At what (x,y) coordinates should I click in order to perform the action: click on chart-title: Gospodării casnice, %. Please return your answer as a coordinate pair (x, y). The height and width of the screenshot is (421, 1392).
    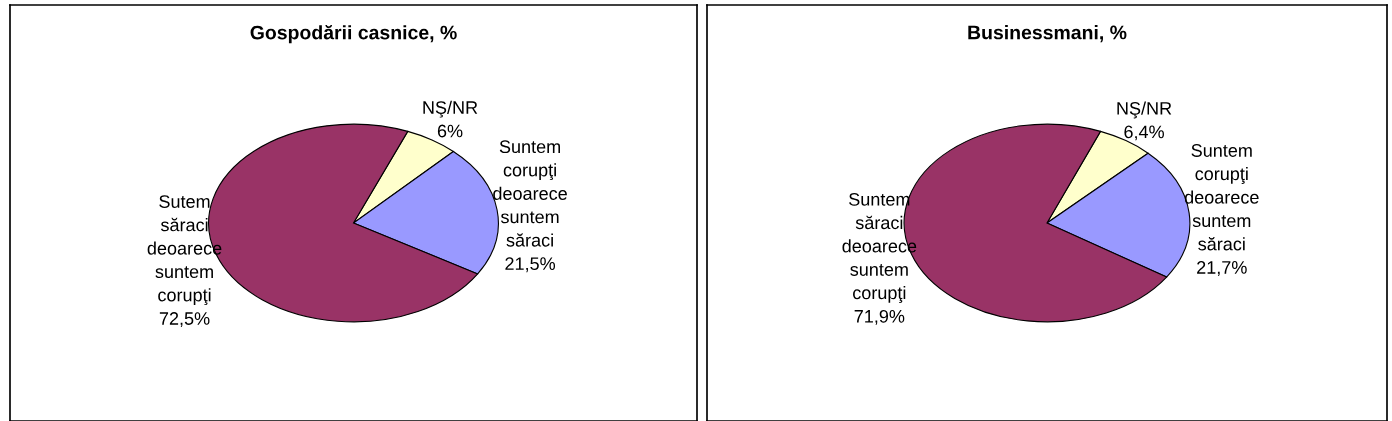
    Looking at the image, I should click on (353, 34).